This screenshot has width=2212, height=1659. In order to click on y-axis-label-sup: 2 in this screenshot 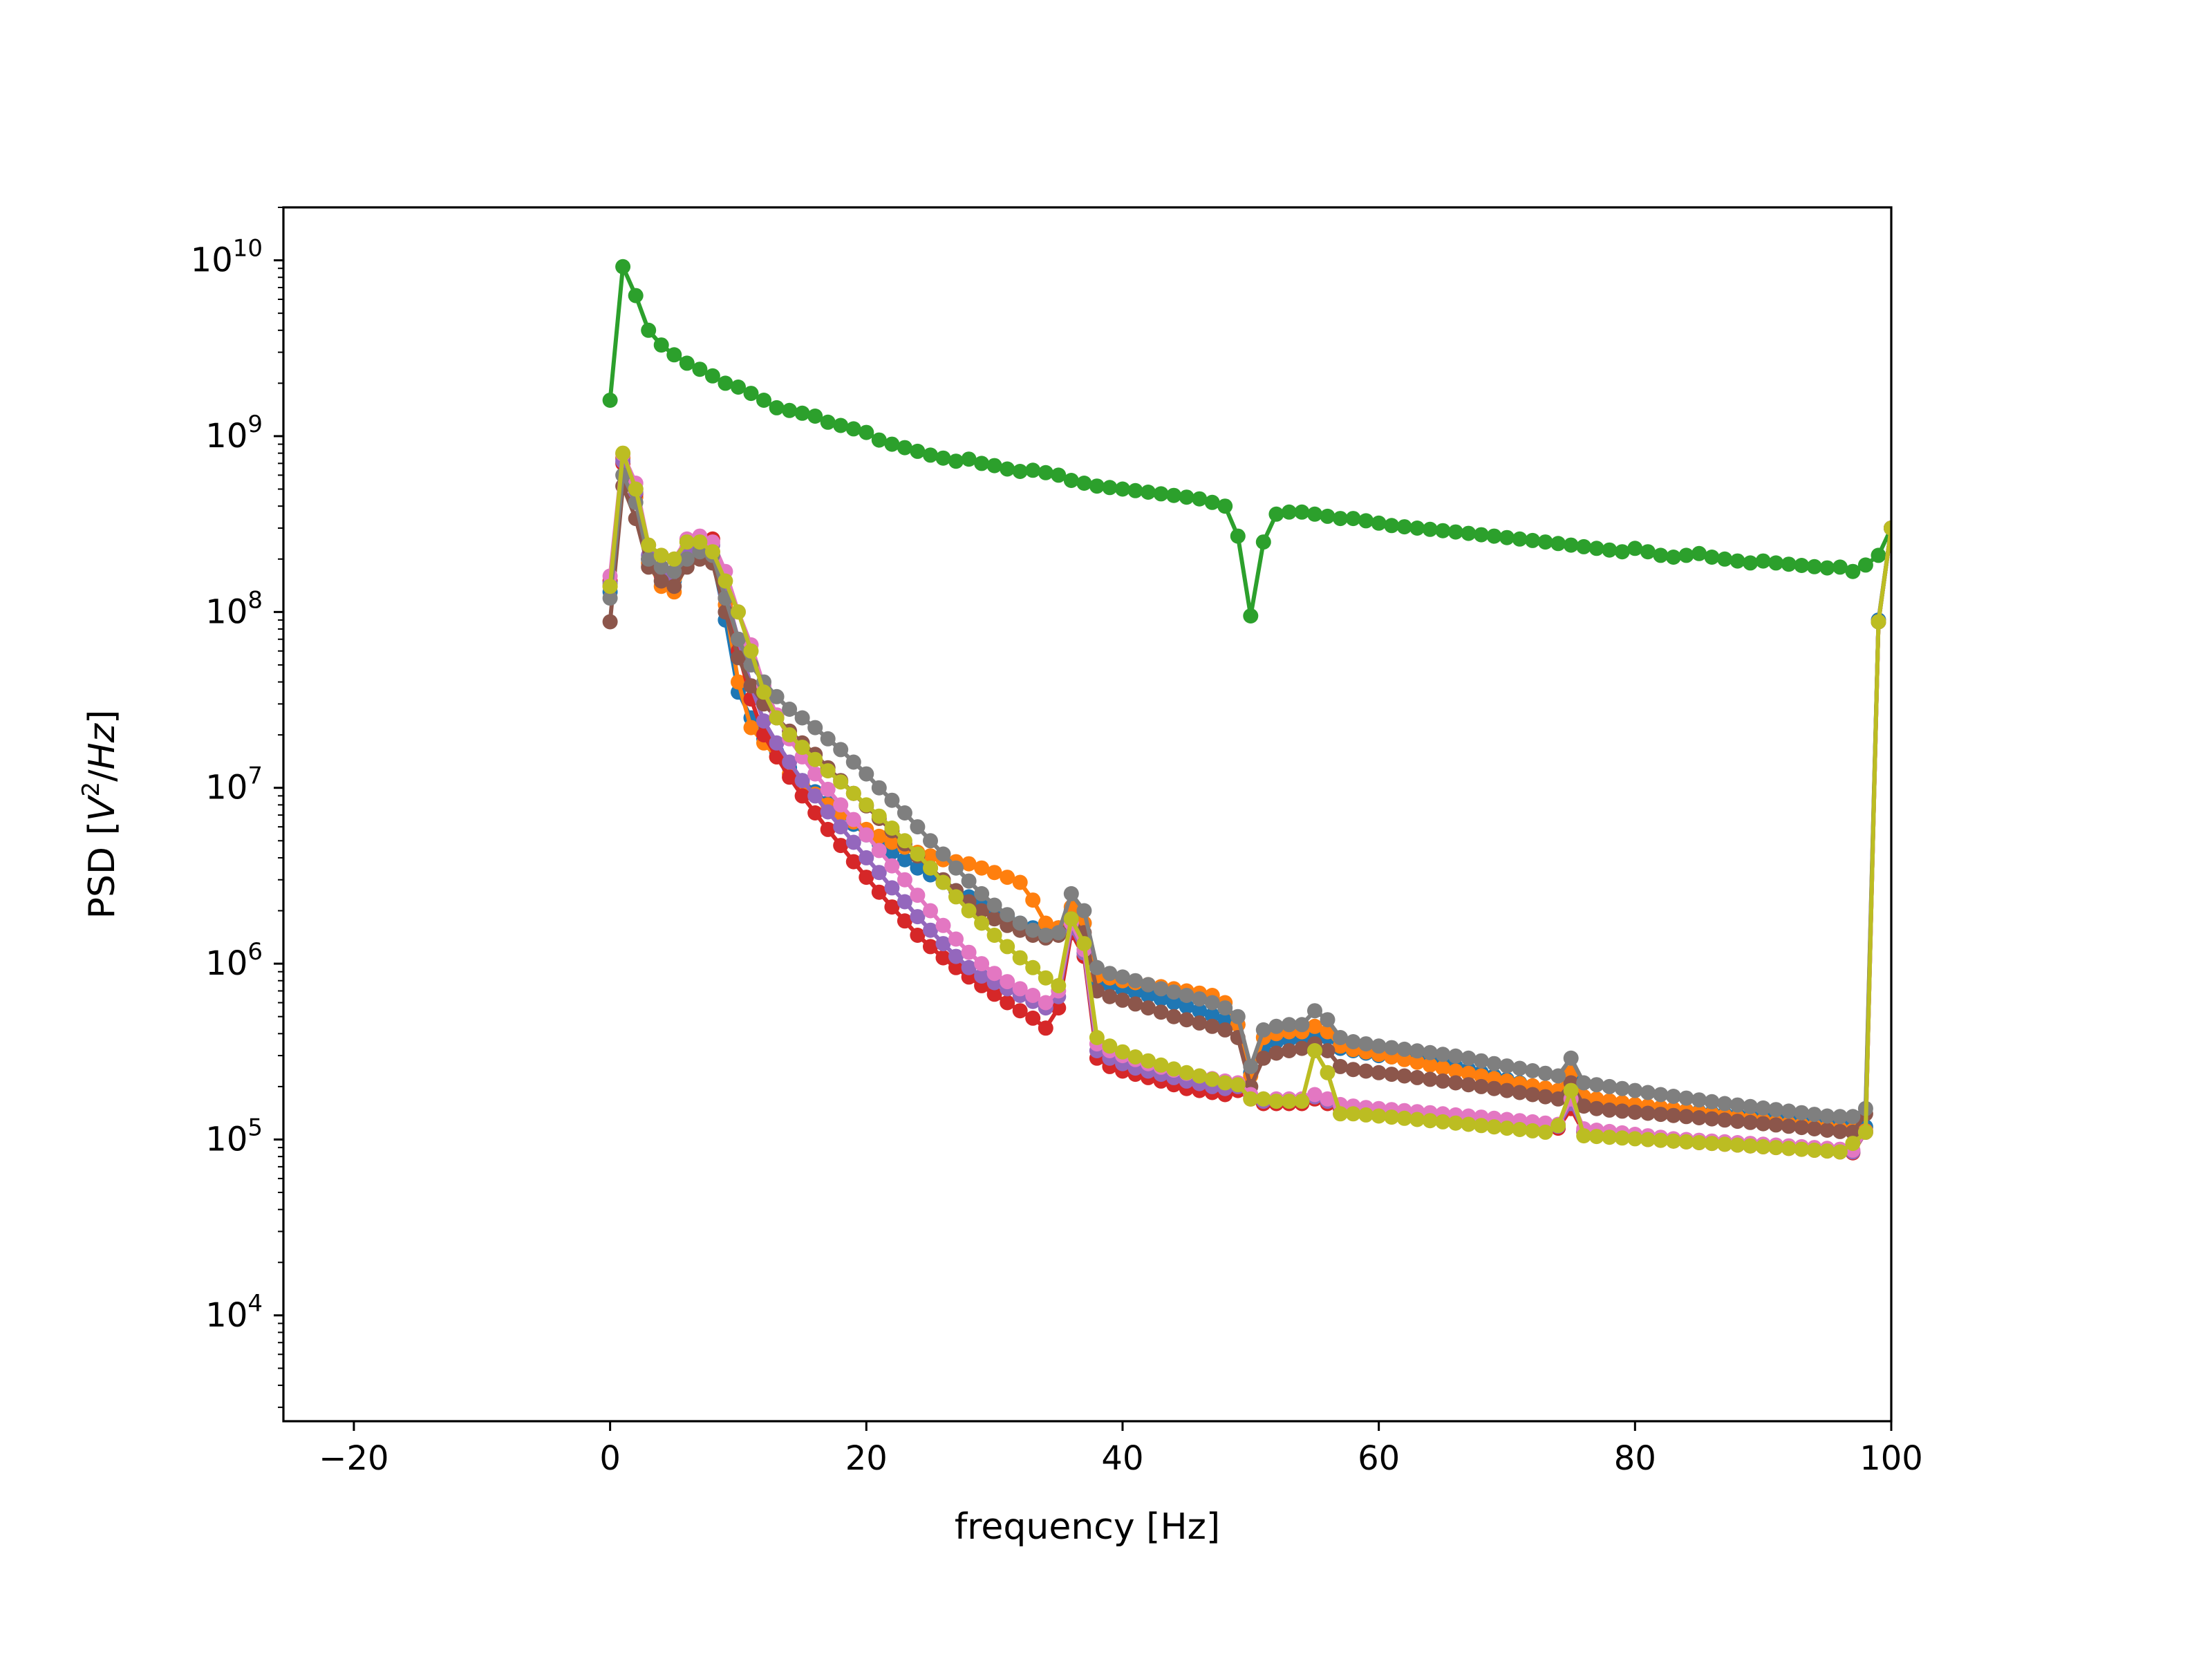, I will do `click(91, 789)`.